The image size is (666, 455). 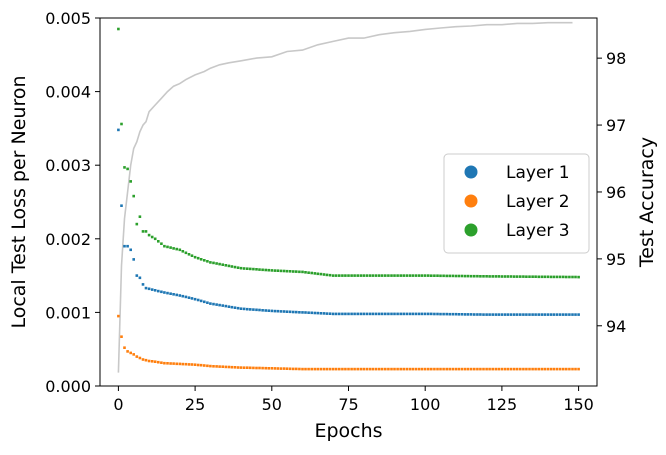 What do you see at coordinates (68, 386) in the screenshot?
I see `y-tick-label: 0.000` at bounding box center [68, 386].